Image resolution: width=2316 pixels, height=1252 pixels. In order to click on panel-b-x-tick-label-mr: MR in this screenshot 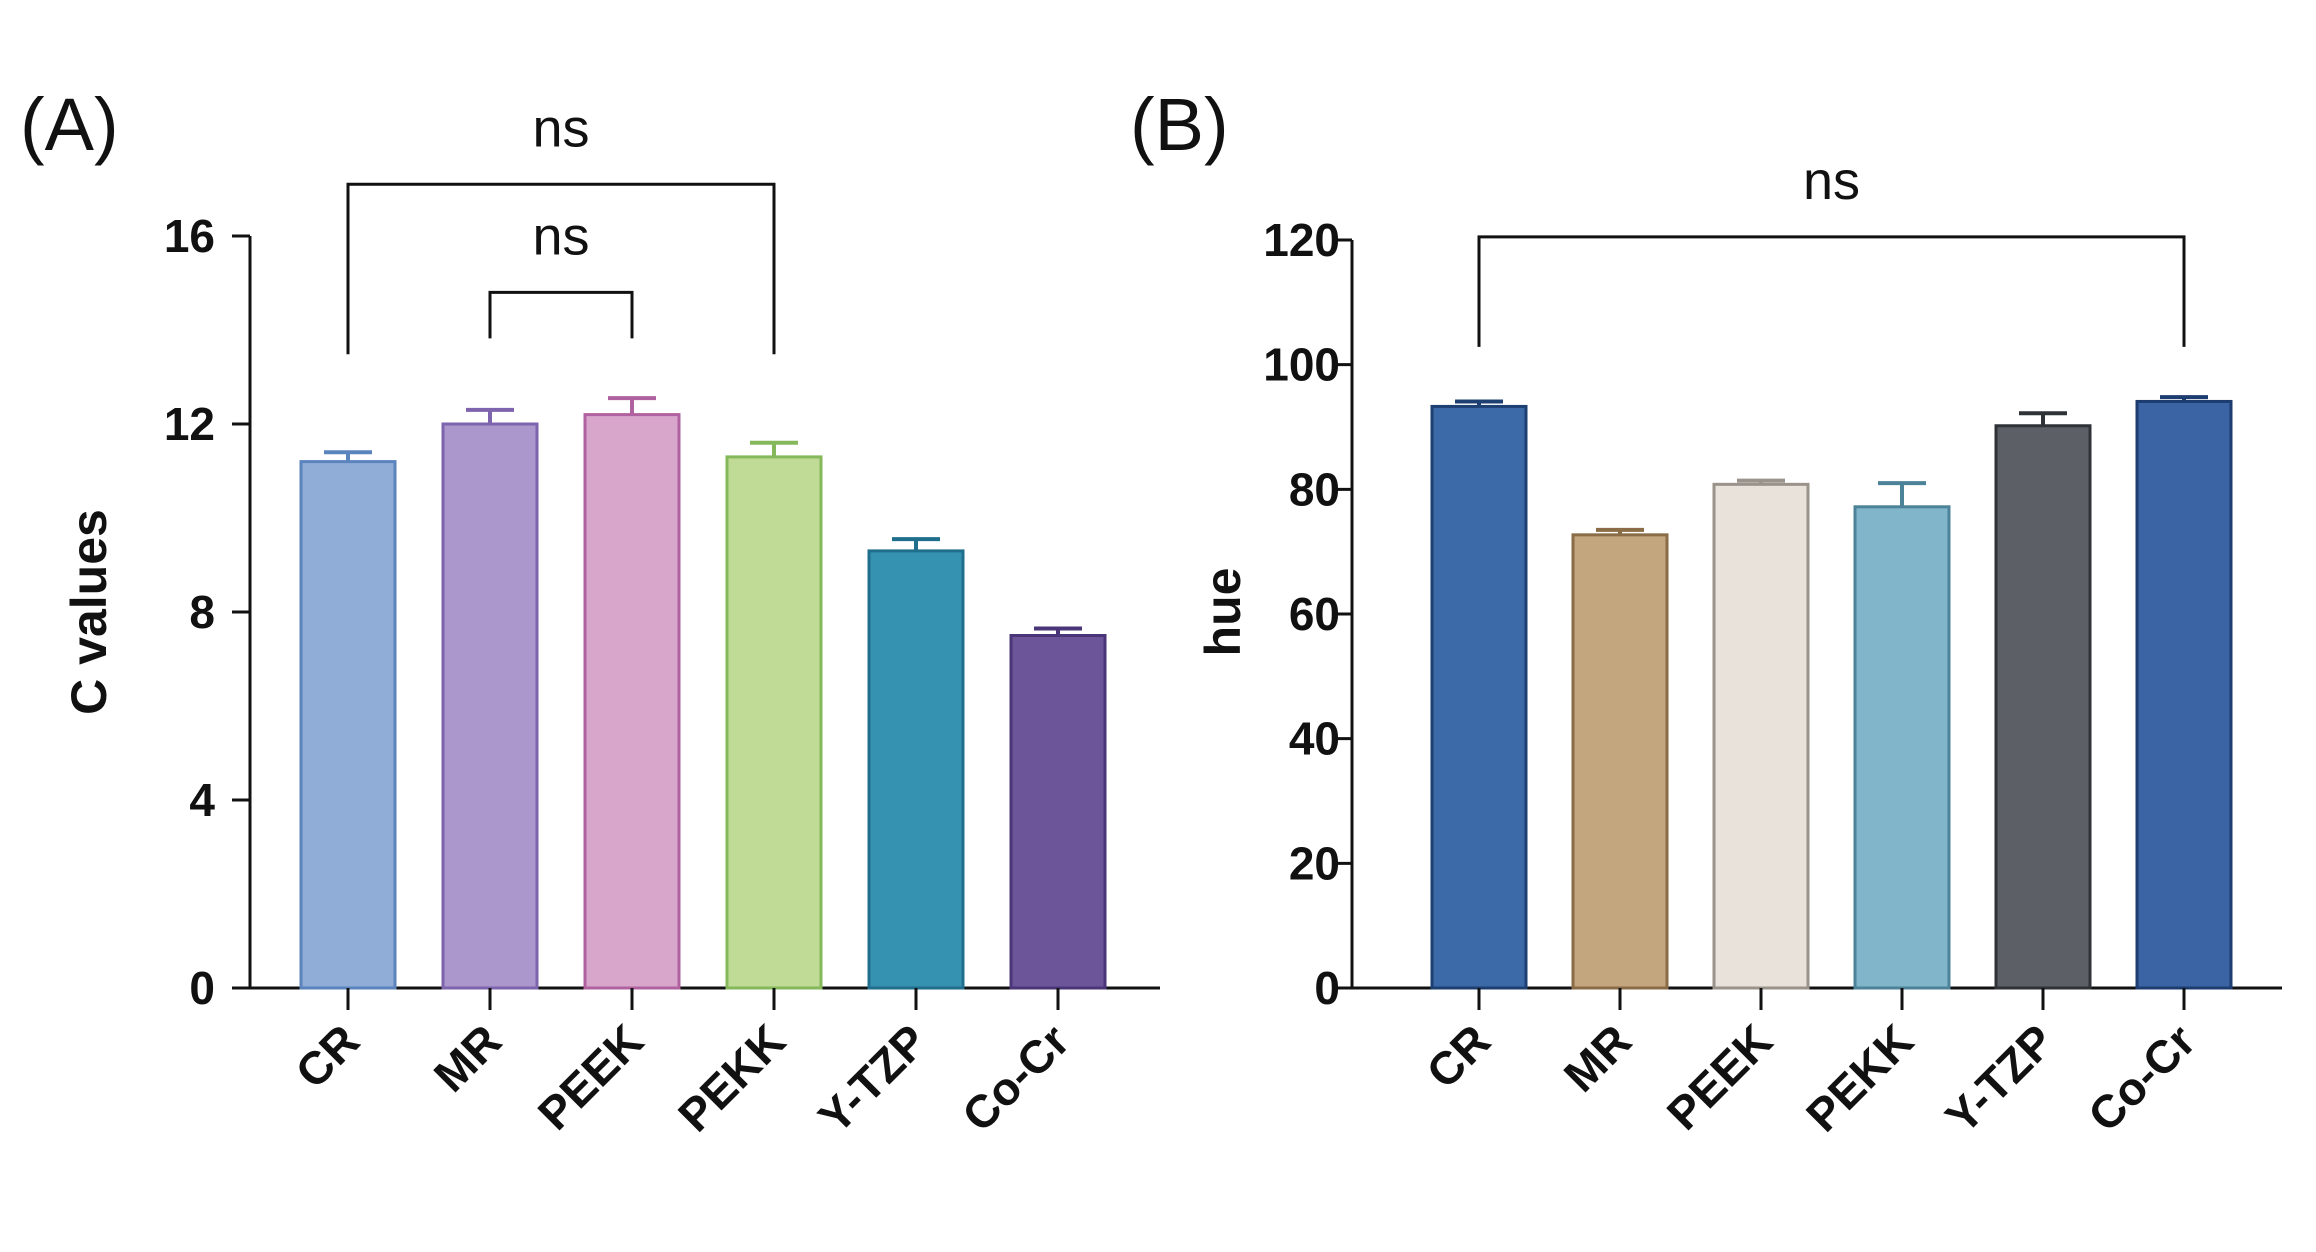, I will do `click(1597, 1057)`.